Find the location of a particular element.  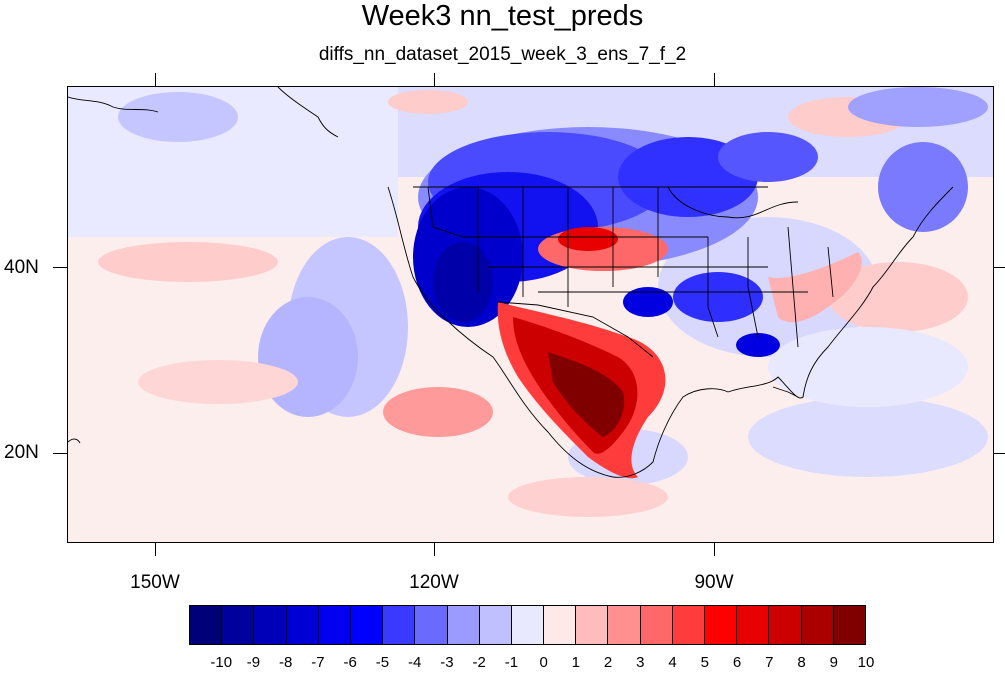

colorbar is located at coordinates (527, 625).